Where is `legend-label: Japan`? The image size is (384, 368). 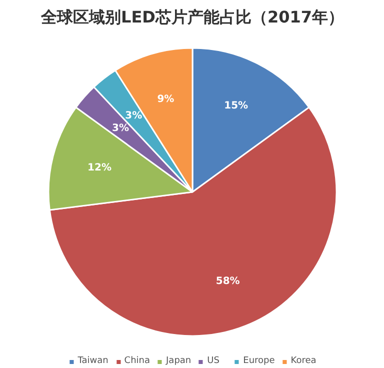 legend-label: Japan is located at coordinates (179, 361).